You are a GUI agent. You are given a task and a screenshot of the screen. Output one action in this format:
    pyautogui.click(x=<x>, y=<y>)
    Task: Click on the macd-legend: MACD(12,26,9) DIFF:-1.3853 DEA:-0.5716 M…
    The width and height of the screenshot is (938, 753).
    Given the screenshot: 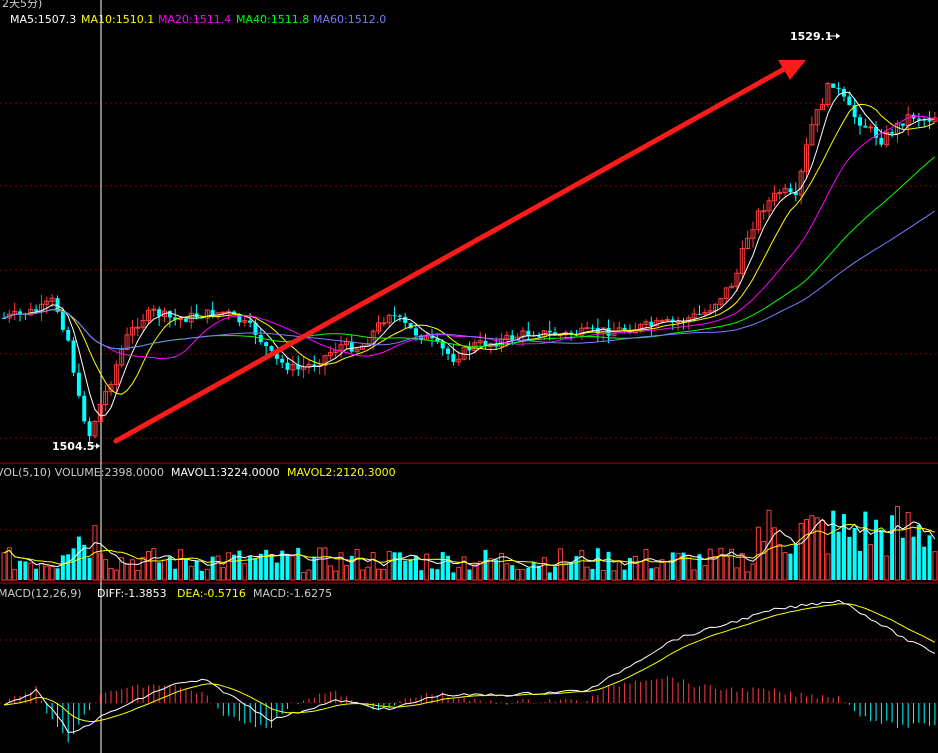 What is the action you would take?
    pyautogui.click(x=166, y=593)
    